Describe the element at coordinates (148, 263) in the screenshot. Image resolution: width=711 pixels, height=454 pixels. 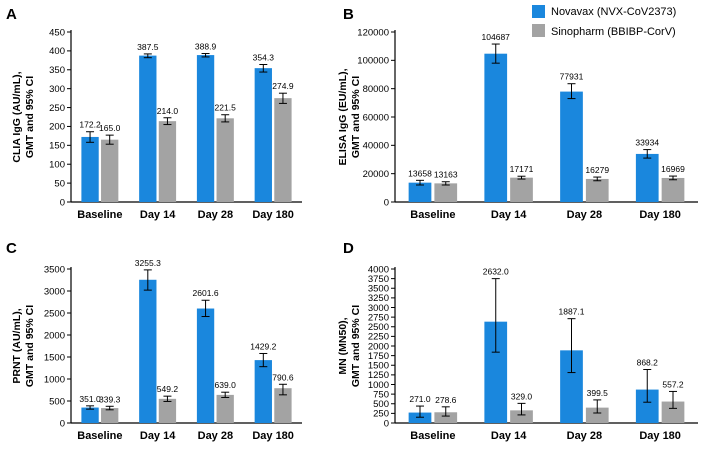
I see `data-label: 3255.3` at that location.